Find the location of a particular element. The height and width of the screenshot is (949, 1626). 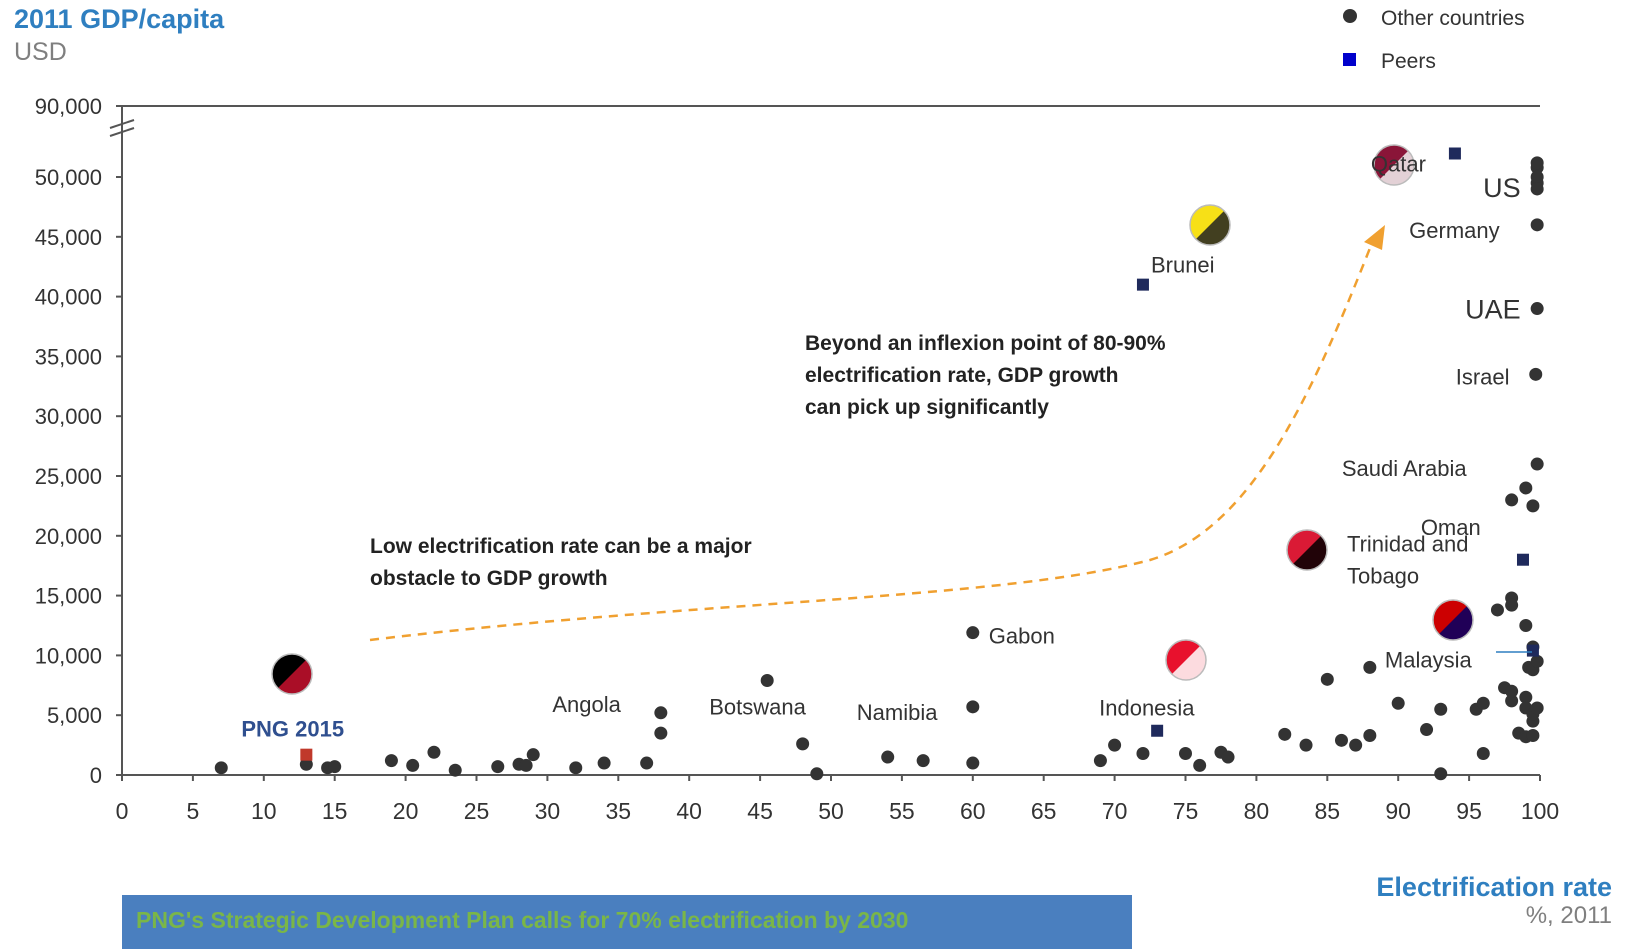

x-tick-label: 80 is located at coordinates (1257, 811).